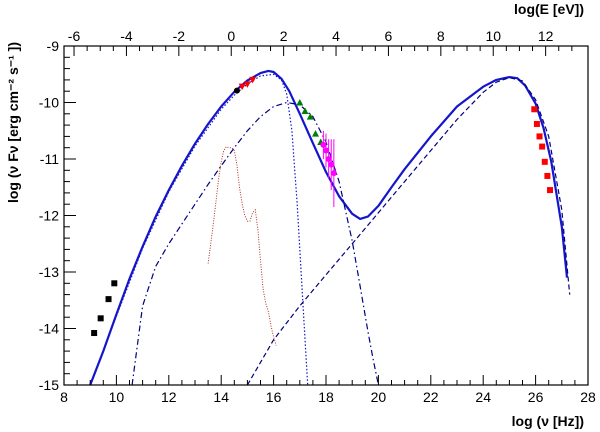 The height and width of the screenshot is (432, 600). What do you see at coordinates (588, 397) in the screenshot?
I see `x-tick-label: 28` at bounding box center [588, 397].